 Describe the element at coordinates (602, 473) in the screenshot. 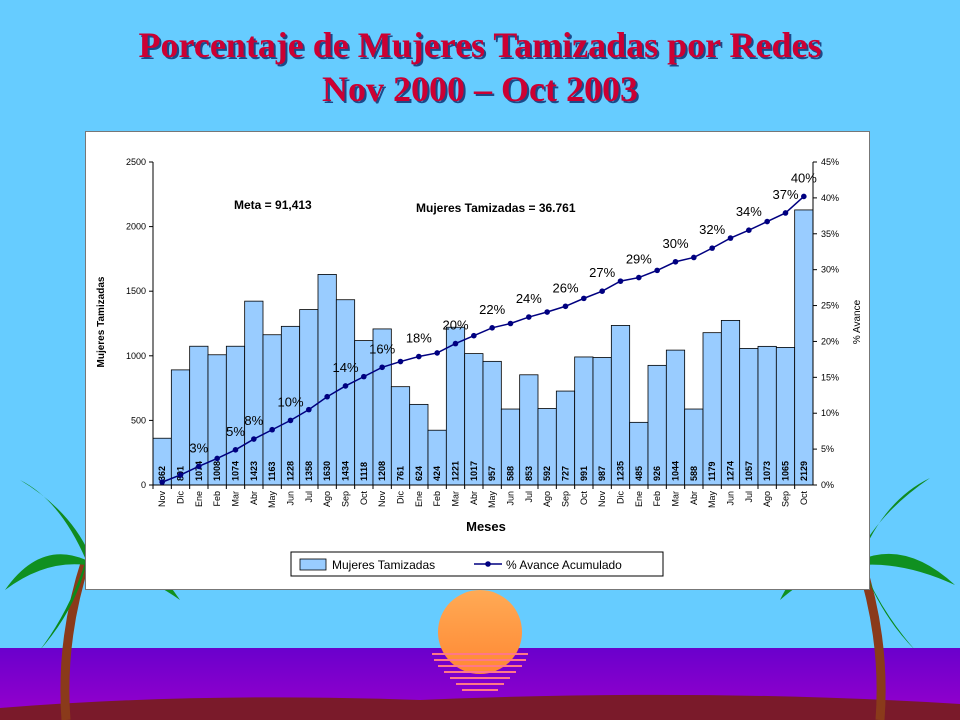

I see `bar-value-label: 987` at that location.